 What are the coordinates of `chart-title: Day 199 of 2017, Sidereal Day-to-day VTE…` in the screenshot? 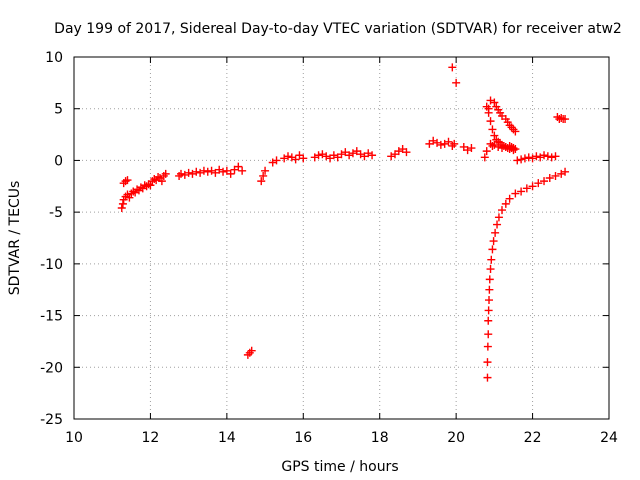 It's located at (338, 29).